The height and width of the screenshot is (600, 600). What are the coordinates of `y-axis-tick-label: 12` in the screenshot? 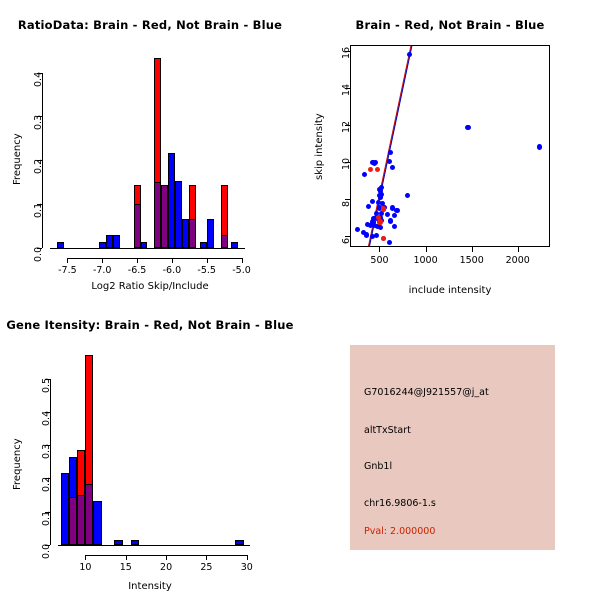 It's located at (346, 126).